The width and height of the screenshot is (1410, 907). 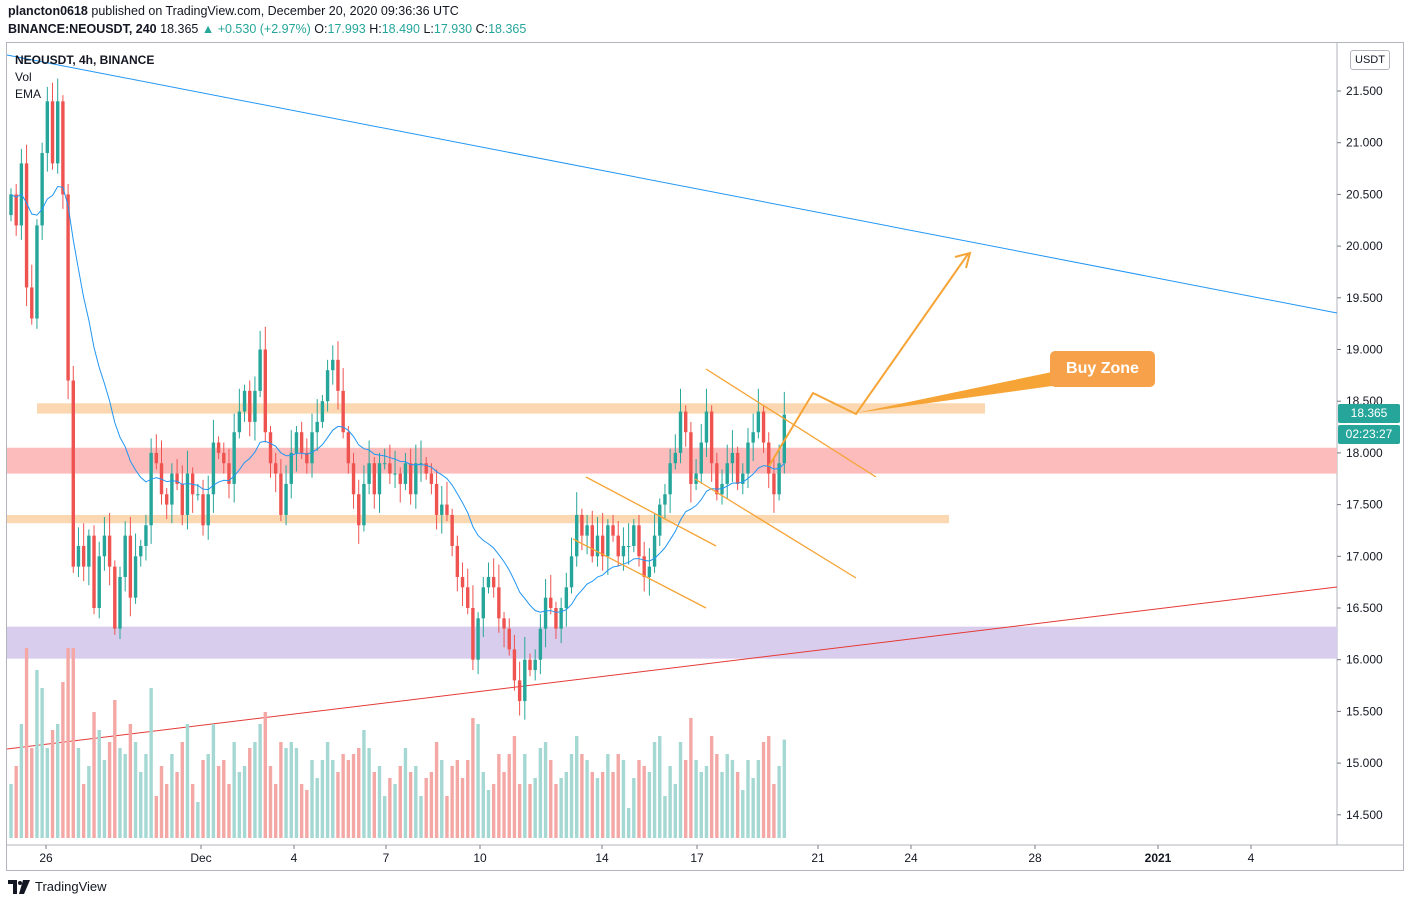 What do you see at coordinates (954, 392) in the screenshot?
I see `buy-zone-pointer` at bounding box center [954, 392].